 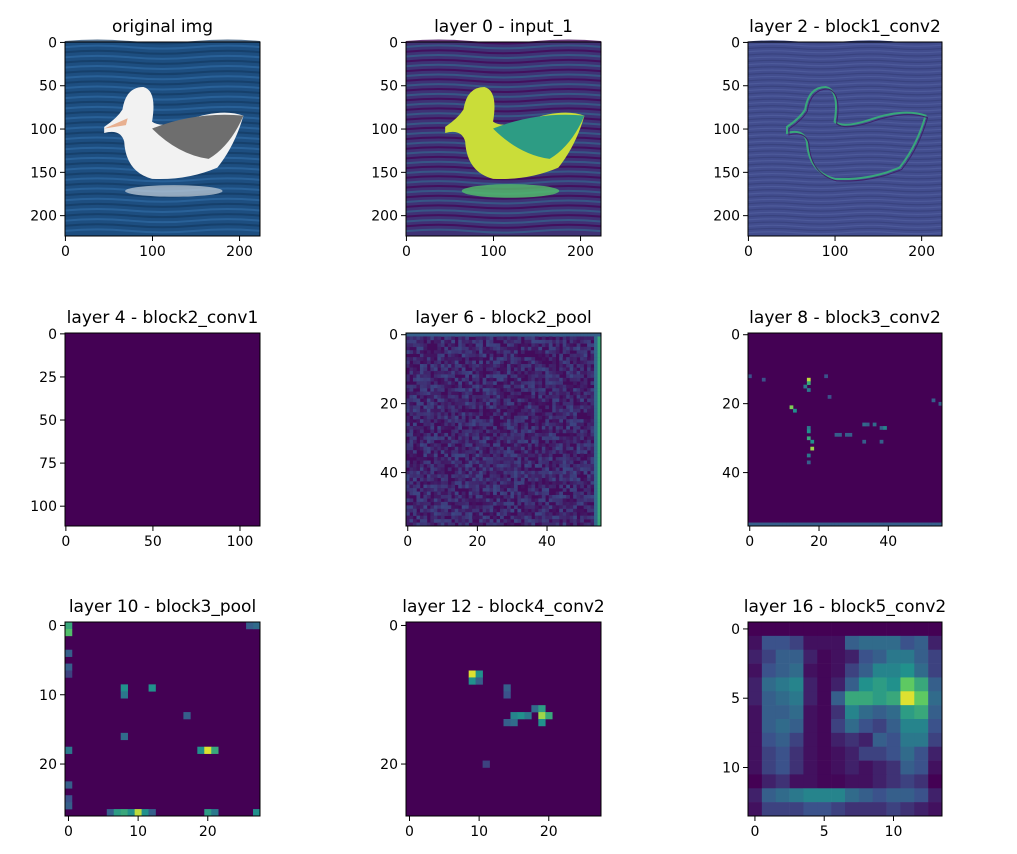 I want to click on panel-title-3: layer 4 - block2_conv1, so click(x=163, y=318).